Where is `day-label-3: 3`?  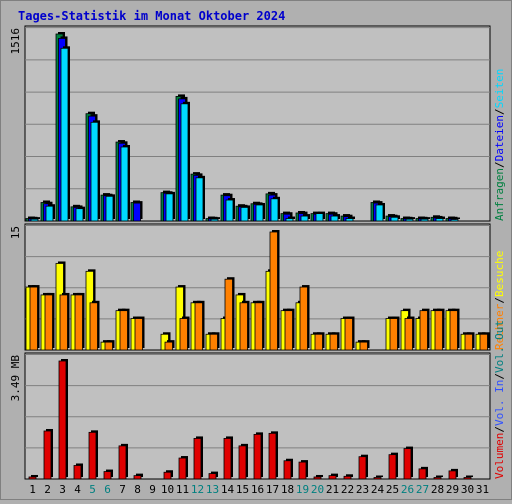
day-label-3: 3 is located at coordinates (62, 489).